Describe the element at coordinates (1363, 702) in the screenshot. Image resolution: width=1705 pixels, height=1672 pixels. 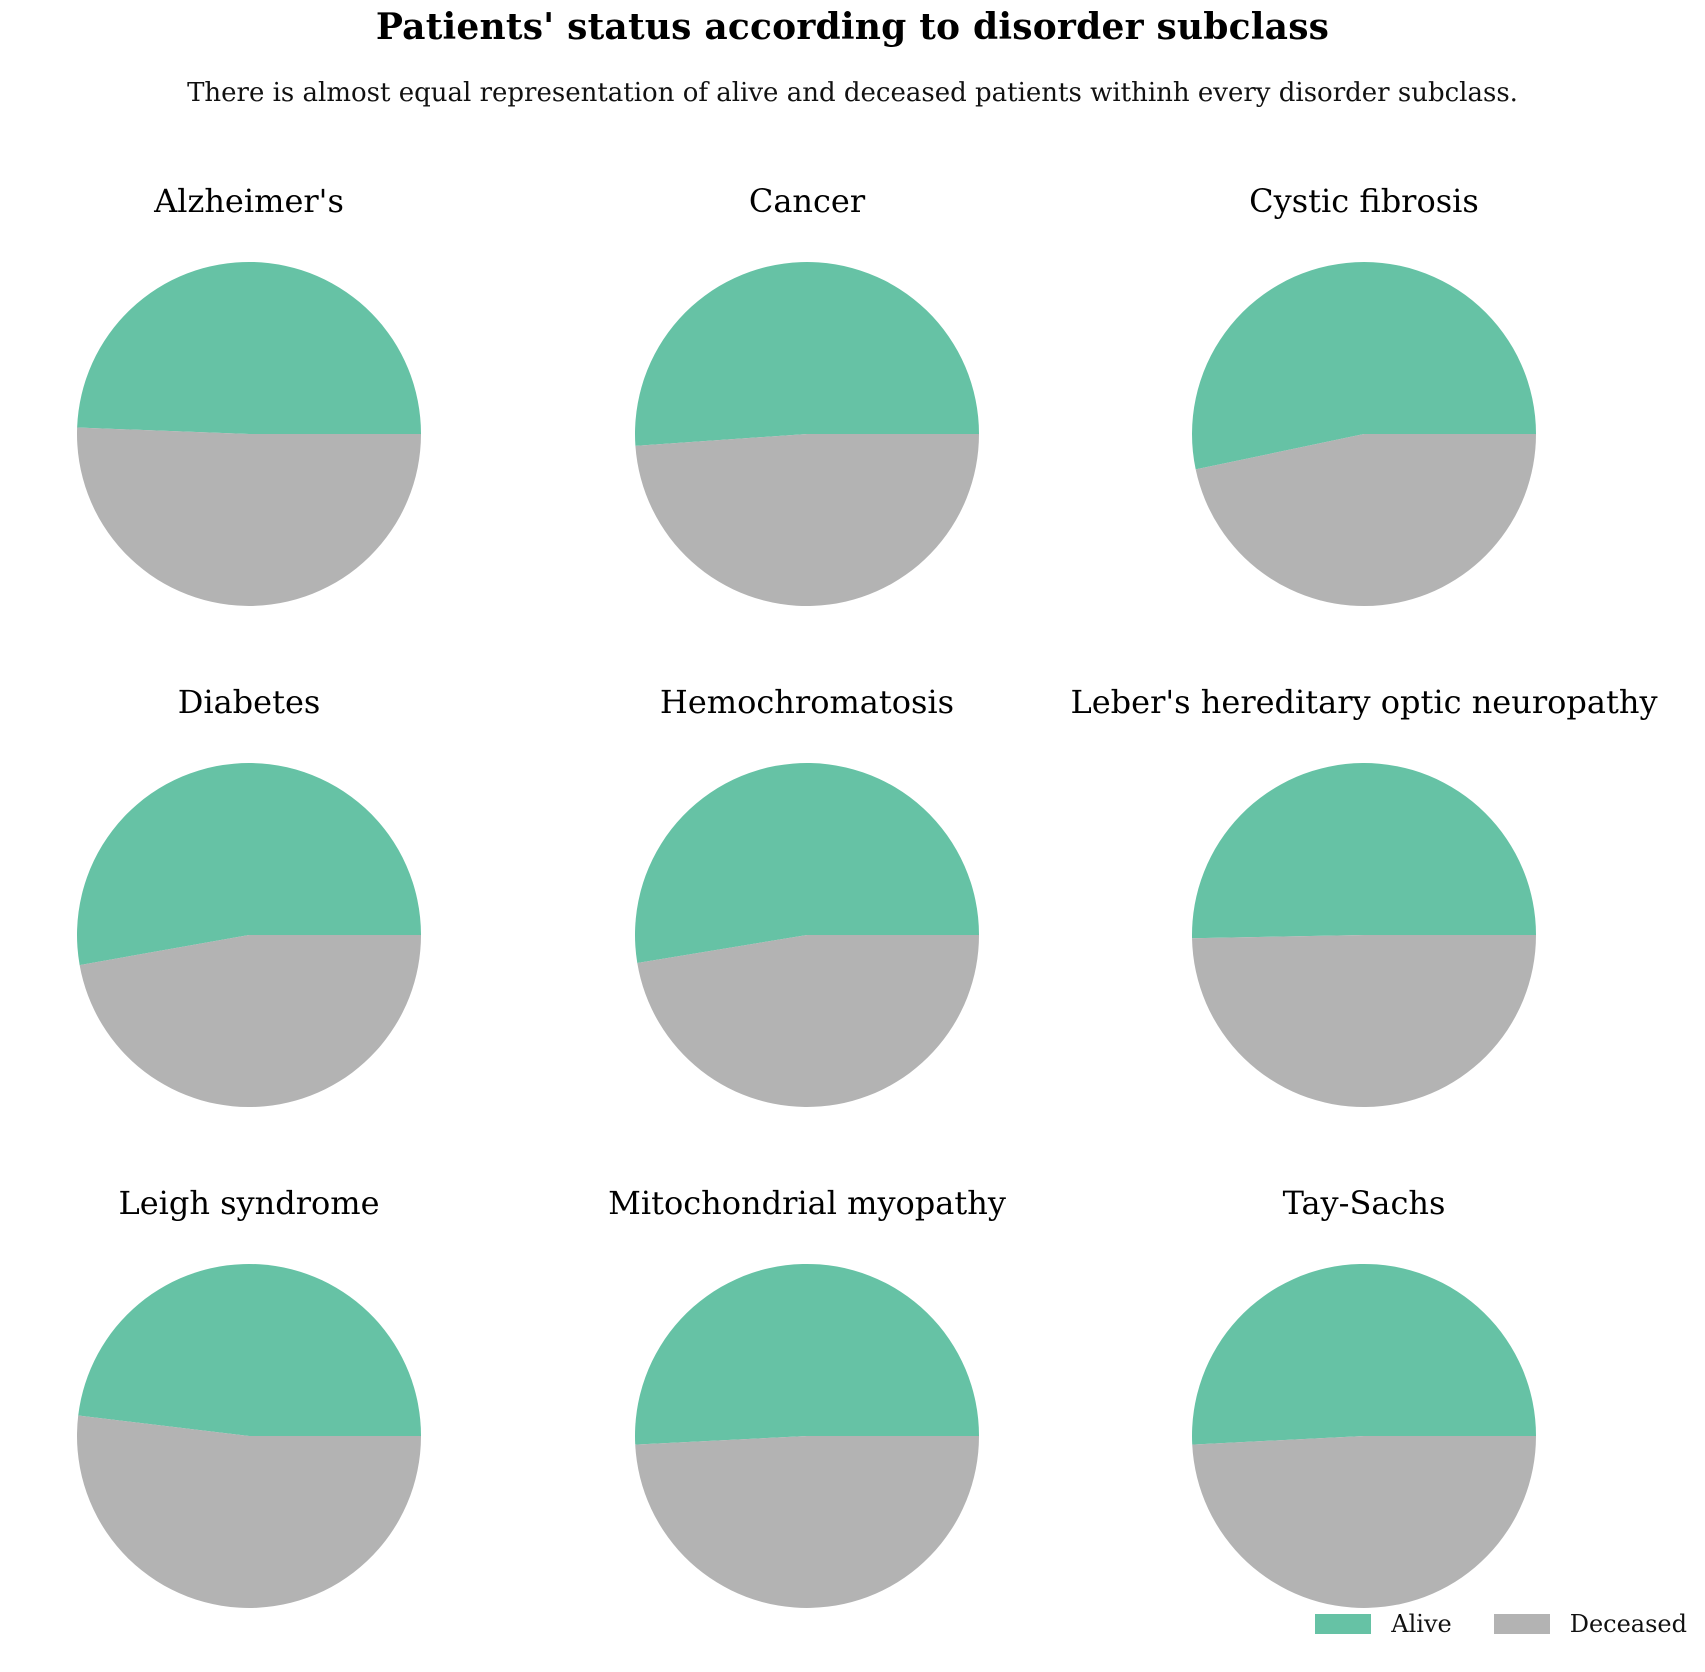
I see `pie-title-leber-s-hereditary-optic-neuropathy: Leber's hereditary optic neuropathy` at that location.